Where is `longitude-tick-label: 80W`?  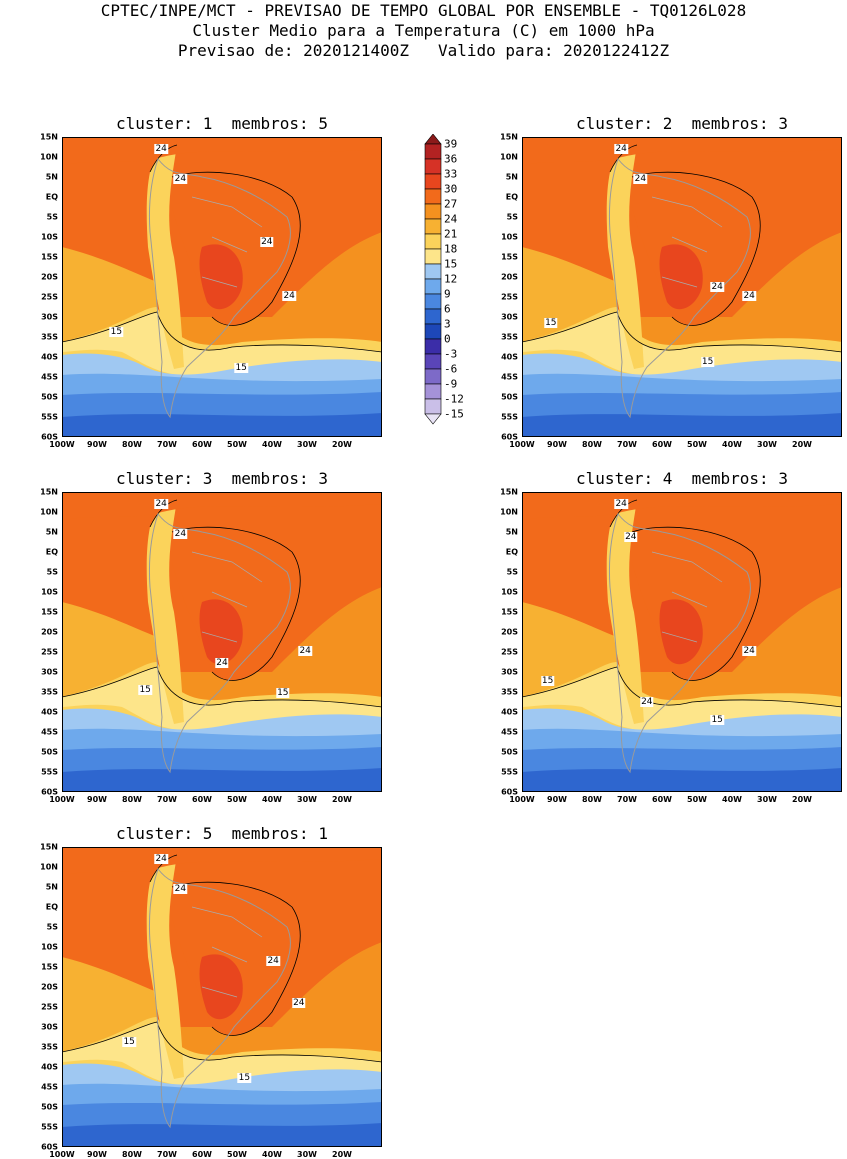
longitude-tick-label: 80W is located at coordinates (132, 444).